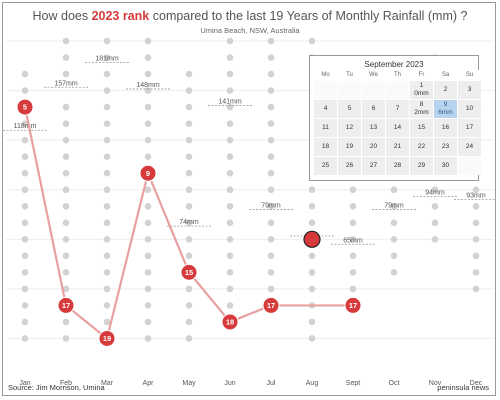  Describe the element at coordinates (312, 239) in the screenshot. I see `selected-month-marker` at that location.